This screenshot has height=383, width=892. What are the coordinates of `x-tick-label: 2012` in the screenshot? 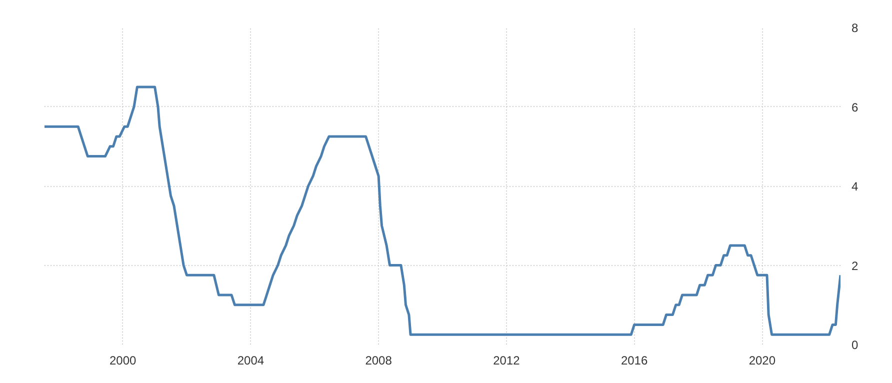 It's located at (506, 361).